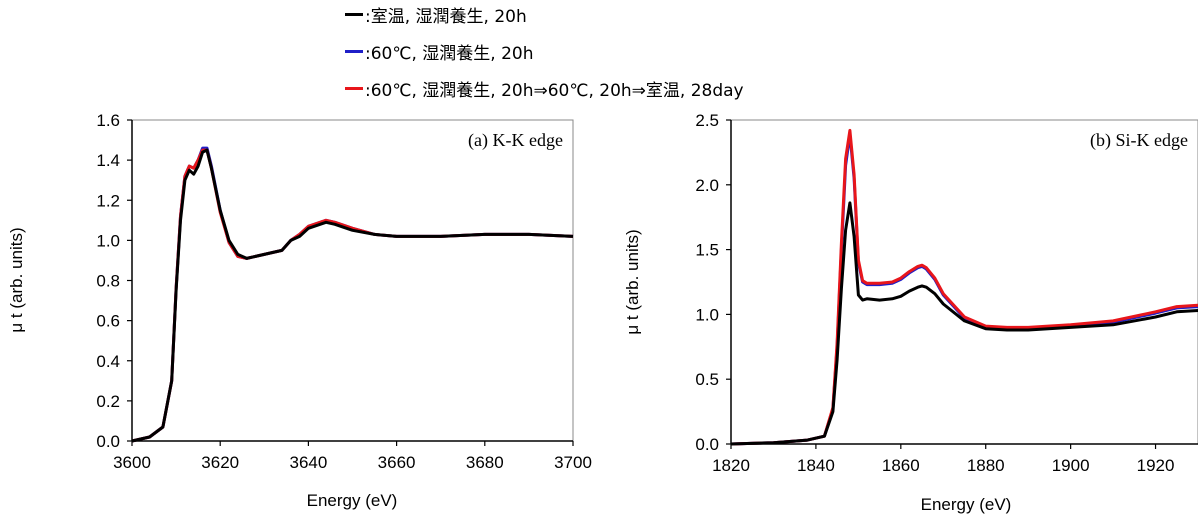  I want to click on y-tick-label: 0.8, so click(108, 281).